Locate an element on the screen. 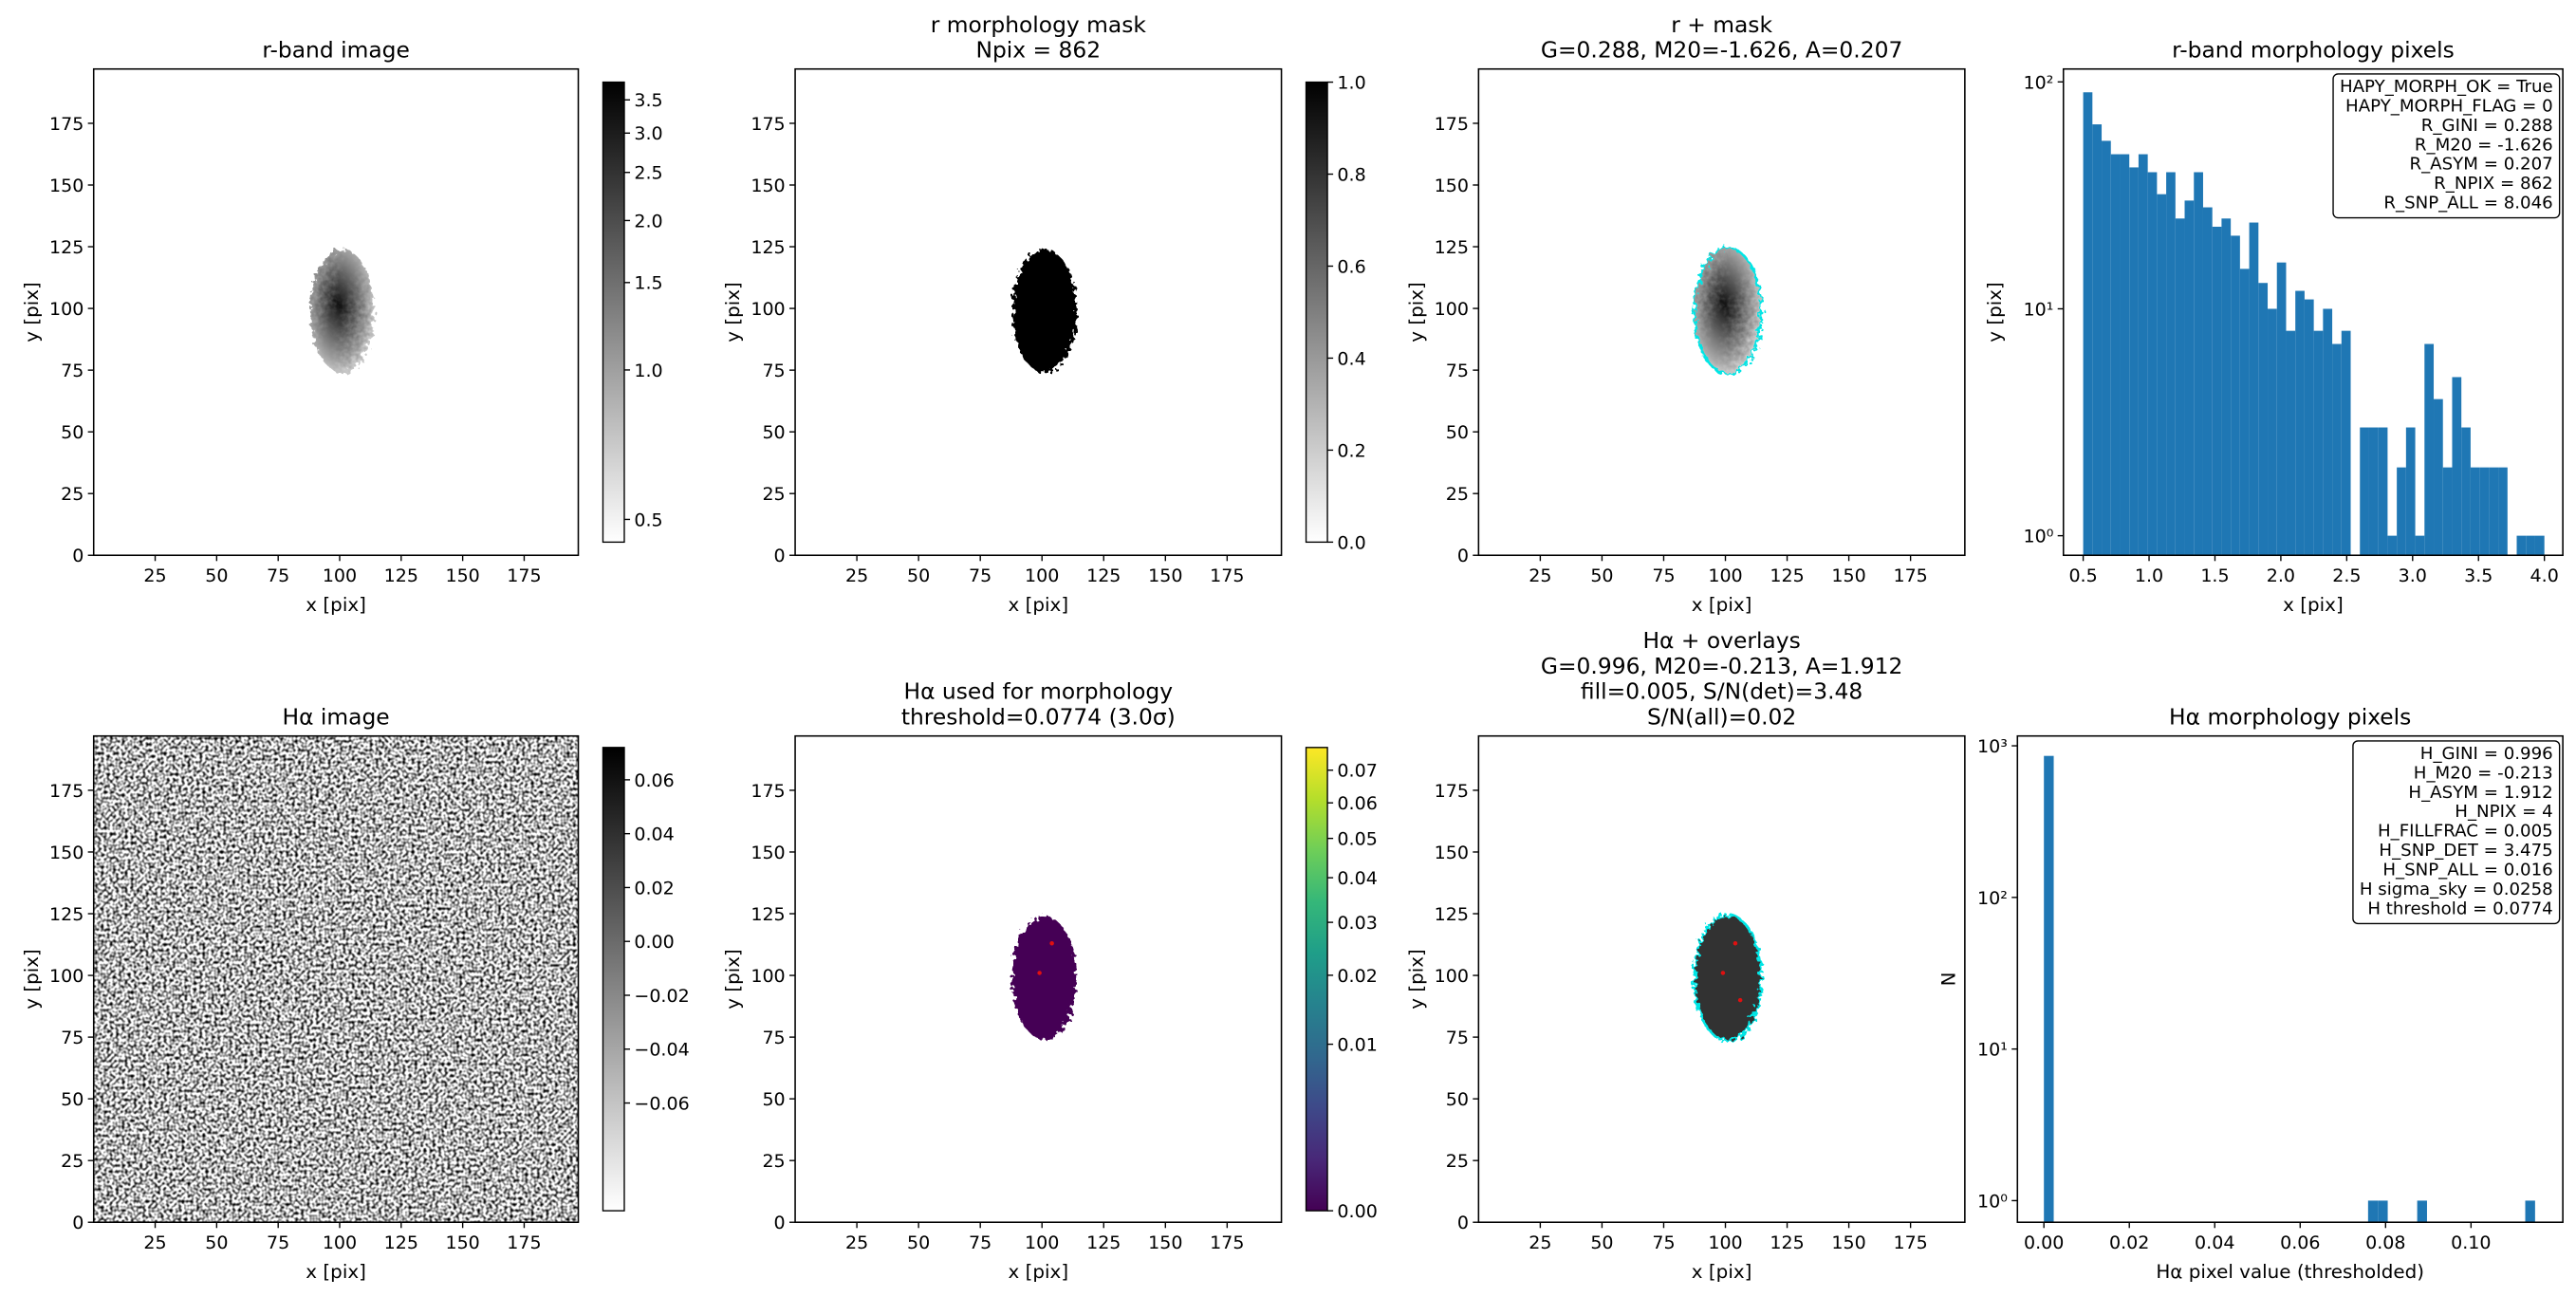 The height and width of the screenshot is (1297, 2576). panel-title: Npix = 862 is located at coordinates (1039, 51).